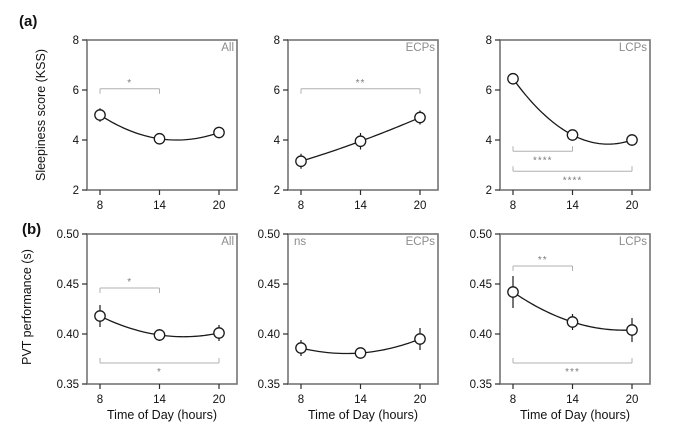  I want to click on row-a-label: (a), so click(28, 21).